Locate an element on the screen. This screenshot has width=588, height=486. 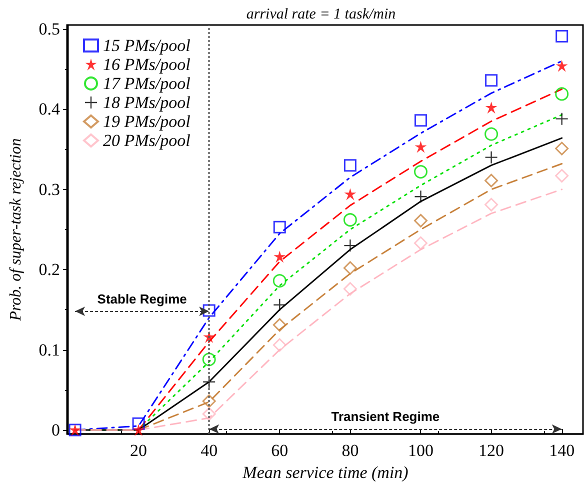
legend-label: 17 PMs/pool is located at coordinates (147, 83).